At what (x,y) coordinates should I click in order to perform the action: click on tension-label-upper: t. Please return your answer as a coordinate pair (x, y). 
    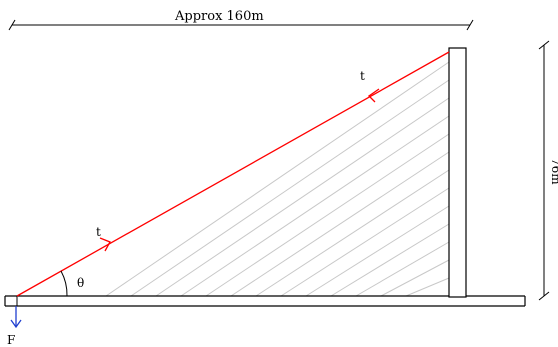
    Looking at the image, I should click on (362, 76).